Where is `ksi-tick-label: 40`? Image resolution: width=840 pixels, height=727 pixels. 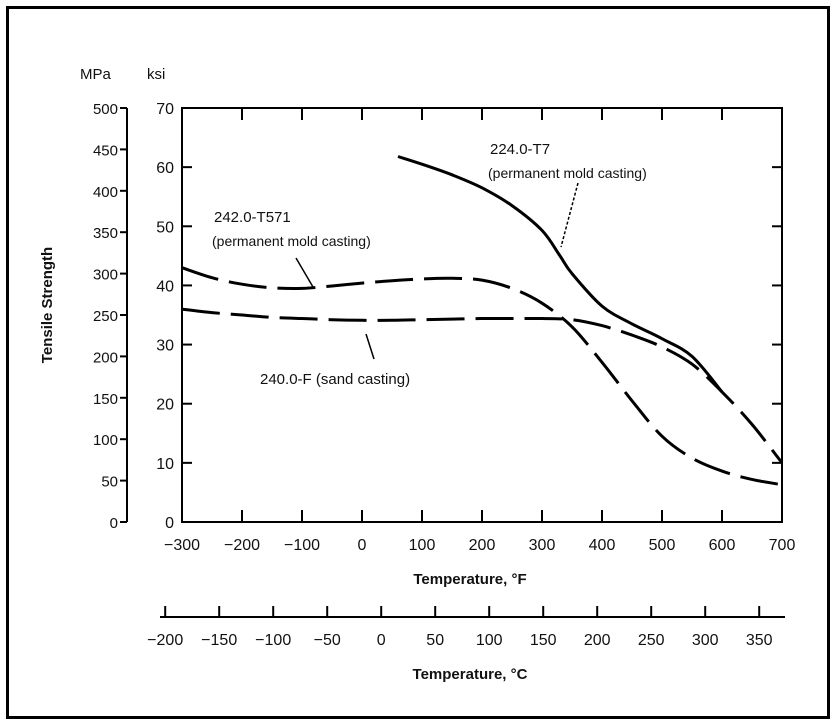
ksi-tick-label: 40 is located at coordinates (165, 286).